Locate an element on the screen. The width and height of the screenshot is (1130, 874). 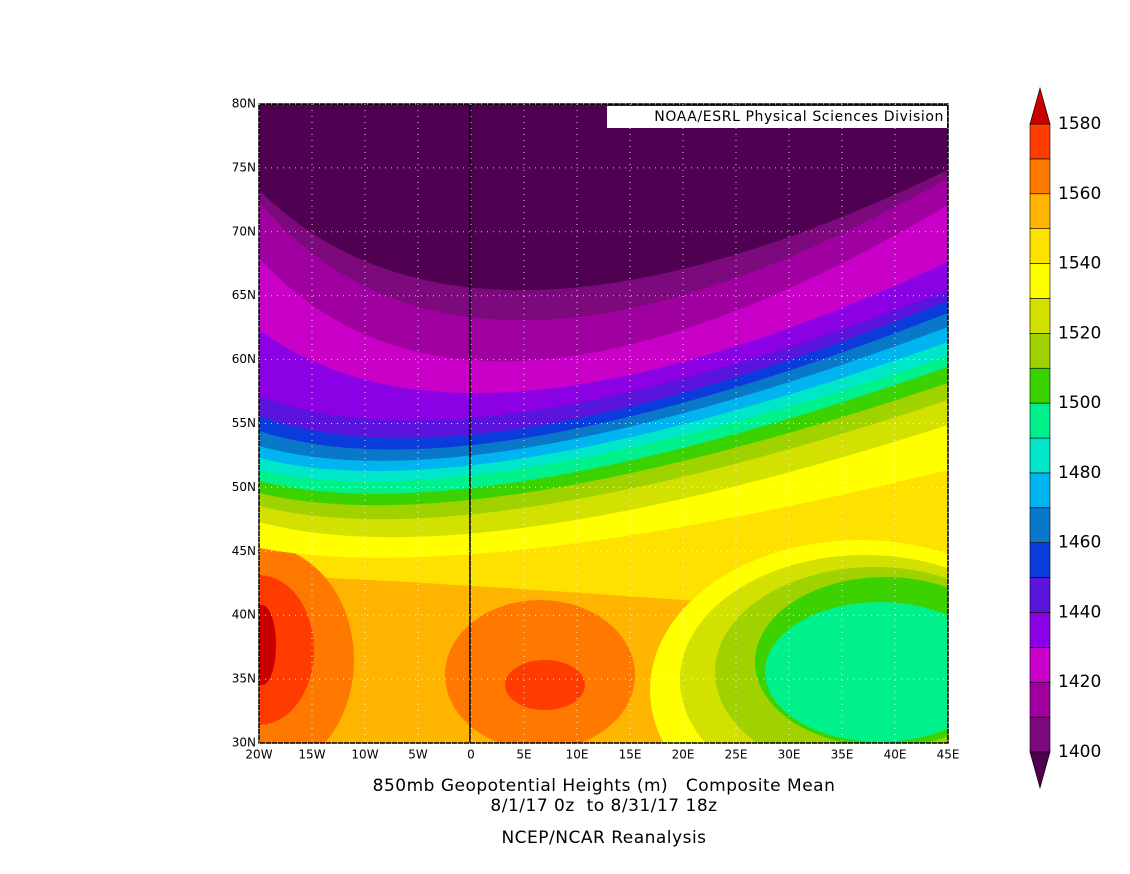
colorbar-label: 1560 is located at coordinates (1079, 194).